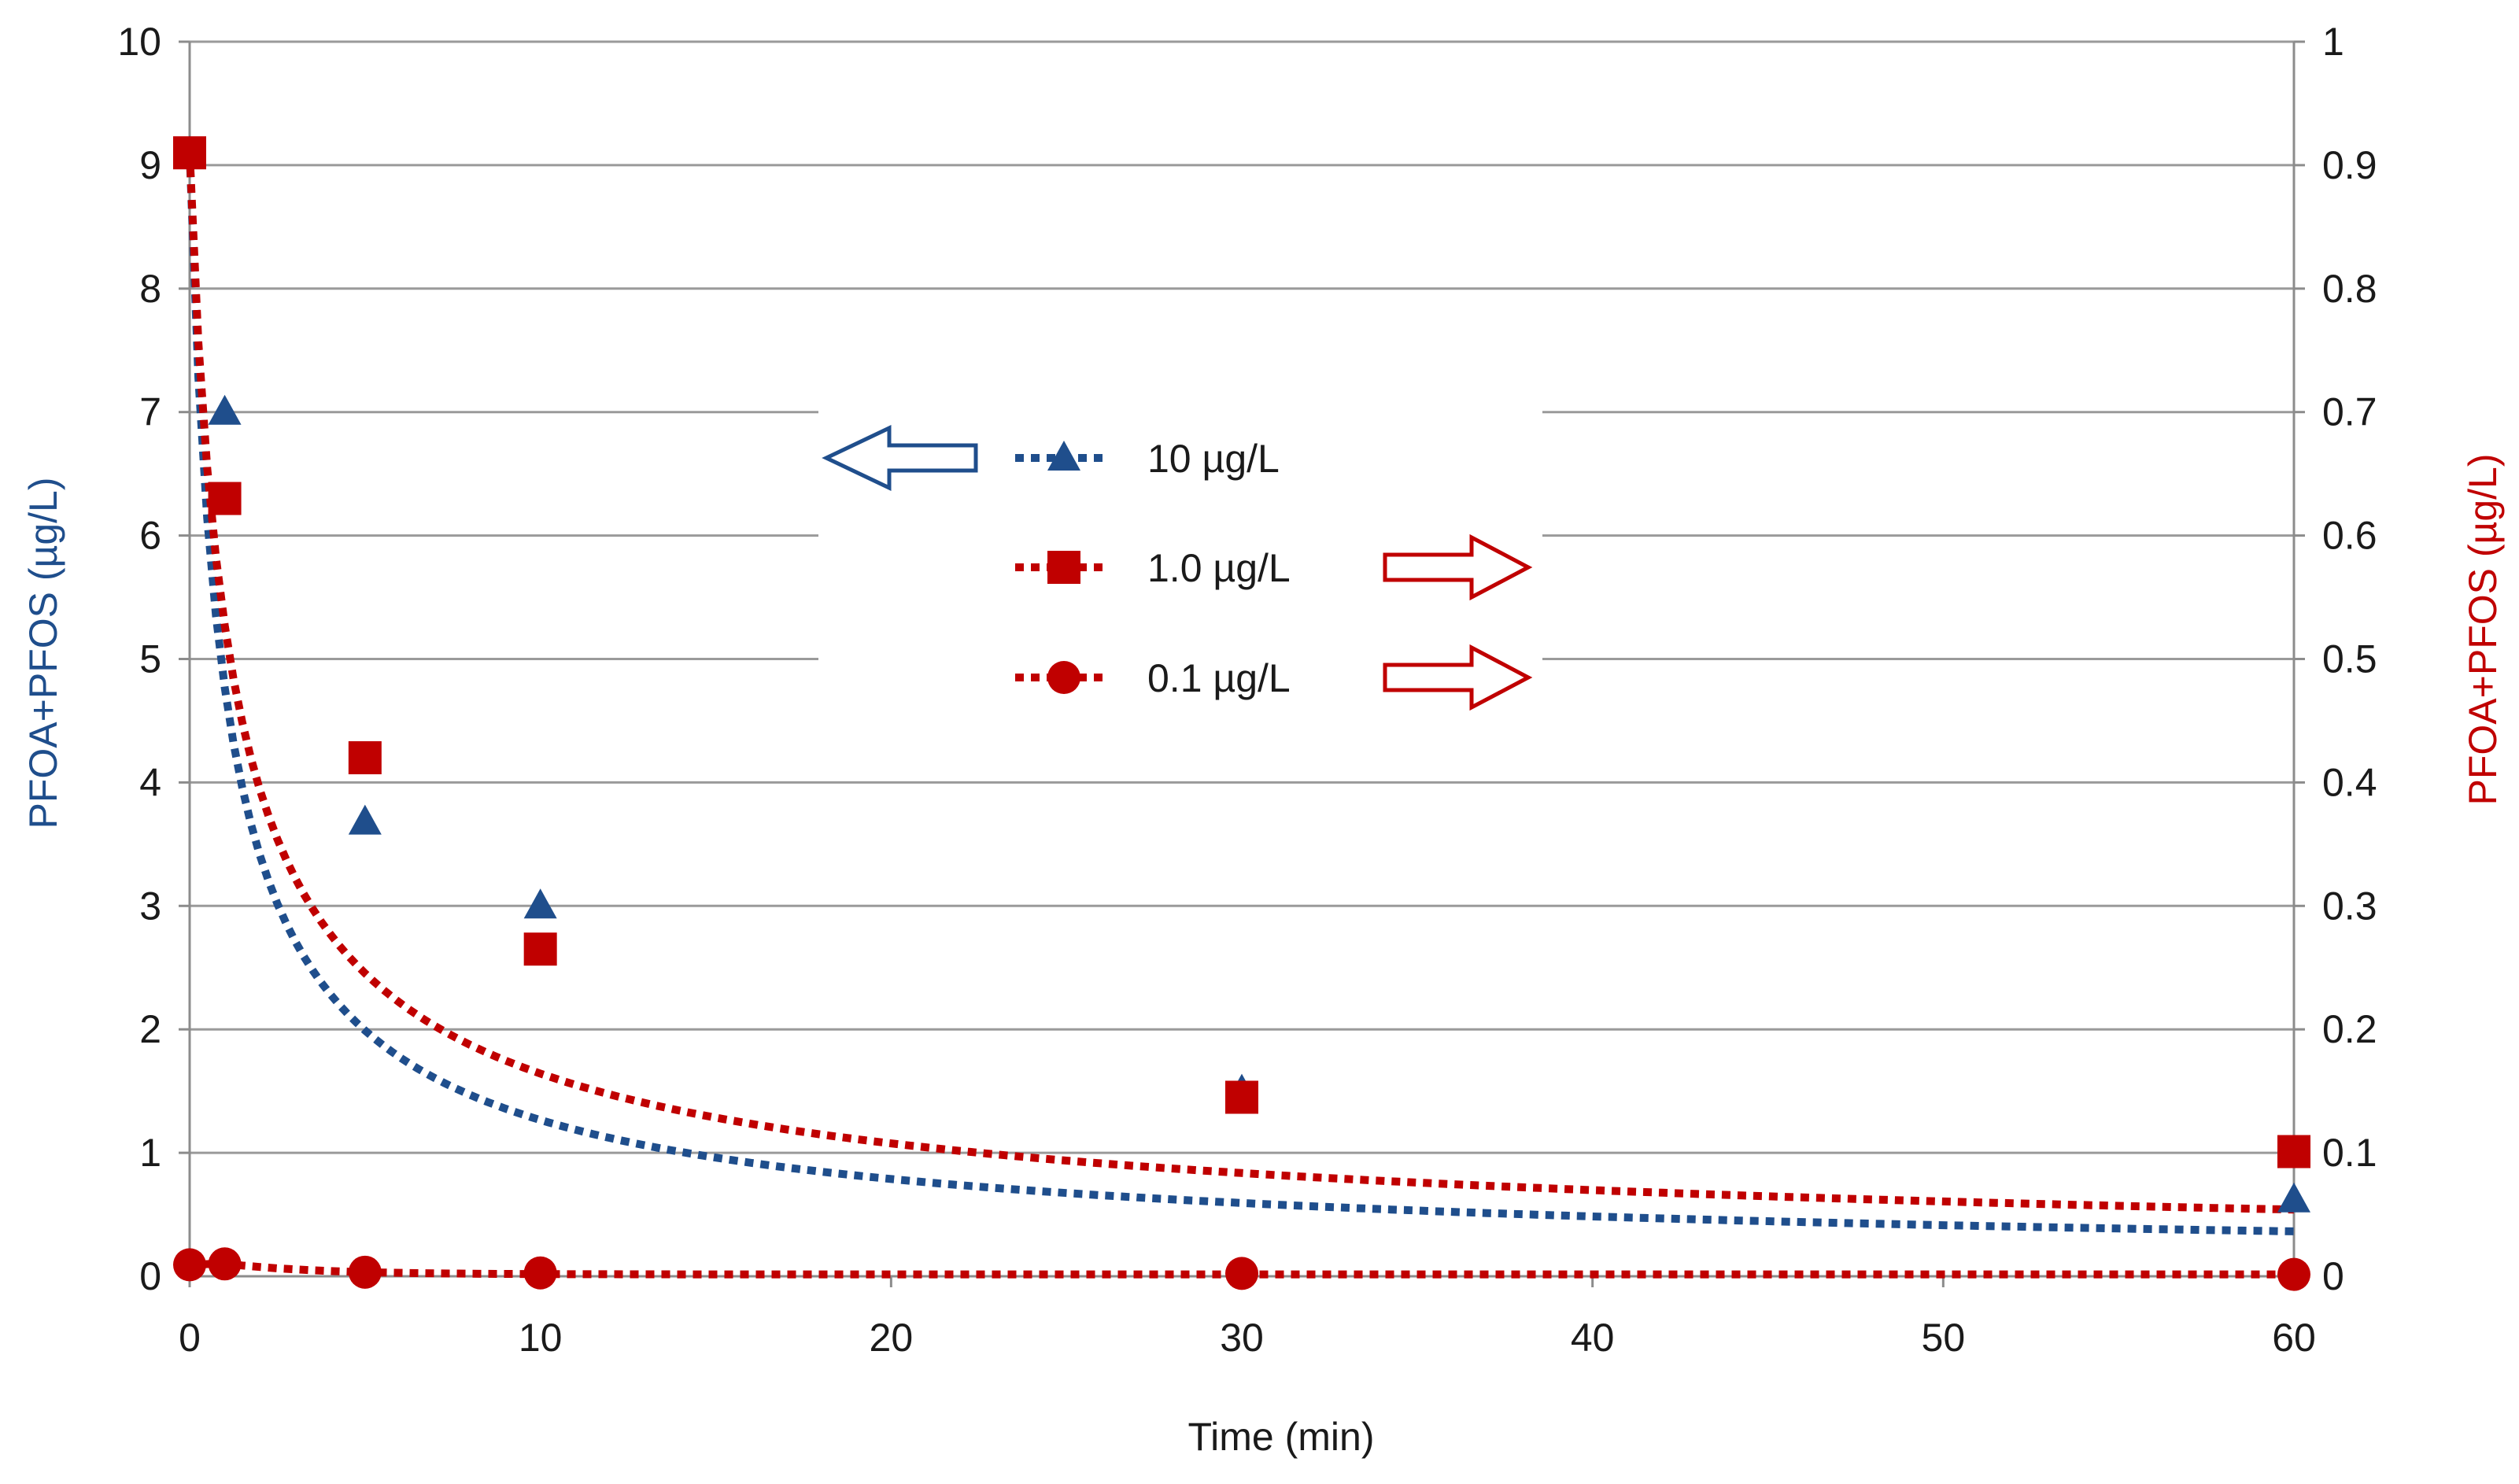  Describe the element at coordinates (2349, 536) in the screenshot. I see `y-right-tick-label: 0.6` at that location.